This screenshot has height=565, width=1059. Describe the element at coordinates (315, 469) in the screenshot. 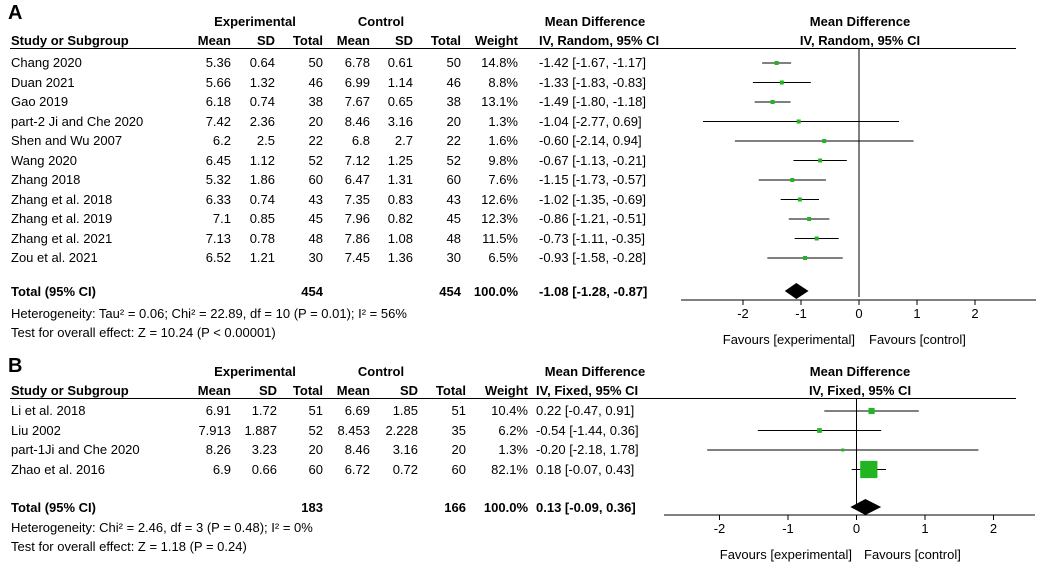

I see `exp-total: 60` at that location.